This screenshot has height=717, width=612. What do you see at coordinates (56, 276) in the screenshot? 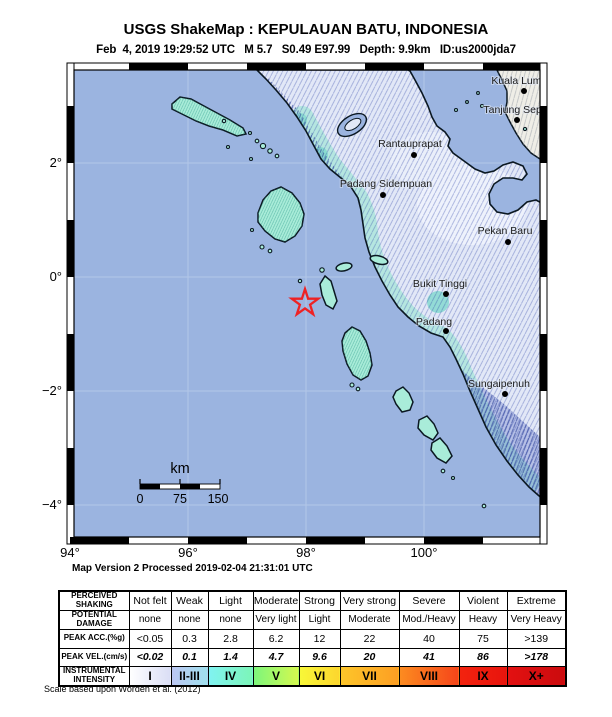
I see `lat-label-0: 0°` at bounding box center [56, 276].